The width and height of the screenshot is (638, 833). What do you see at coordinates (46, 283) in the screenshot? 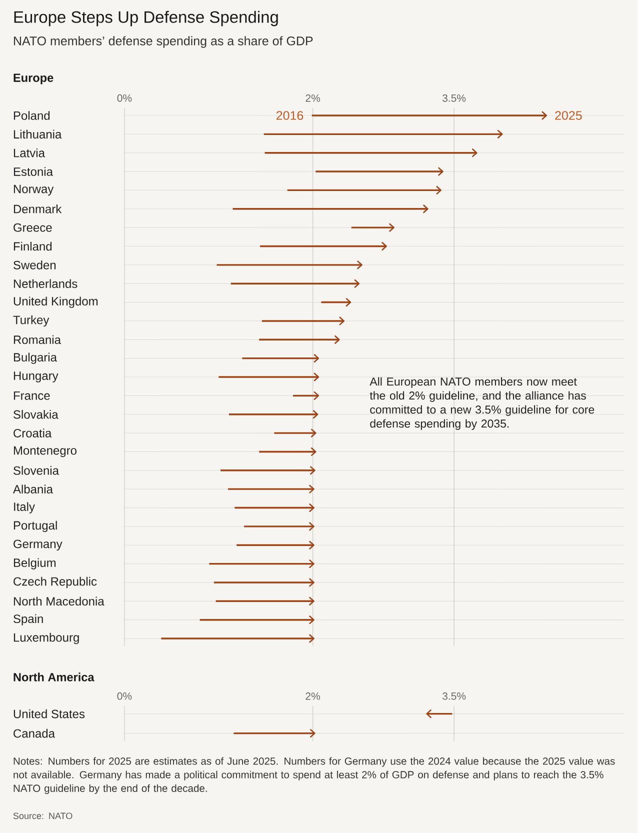
I see `y-tick-label: Netherlands` at bounding box center [46, 283].